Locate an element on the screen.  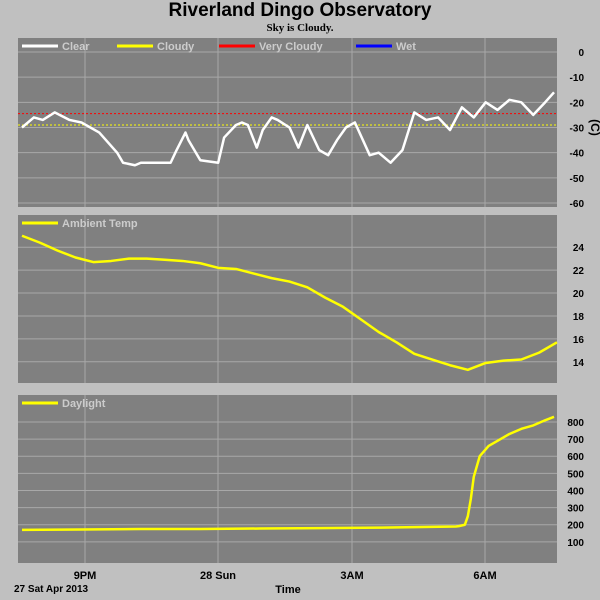
page-title: Riverland Dingo Observatory is located at coordinates (300, 10).